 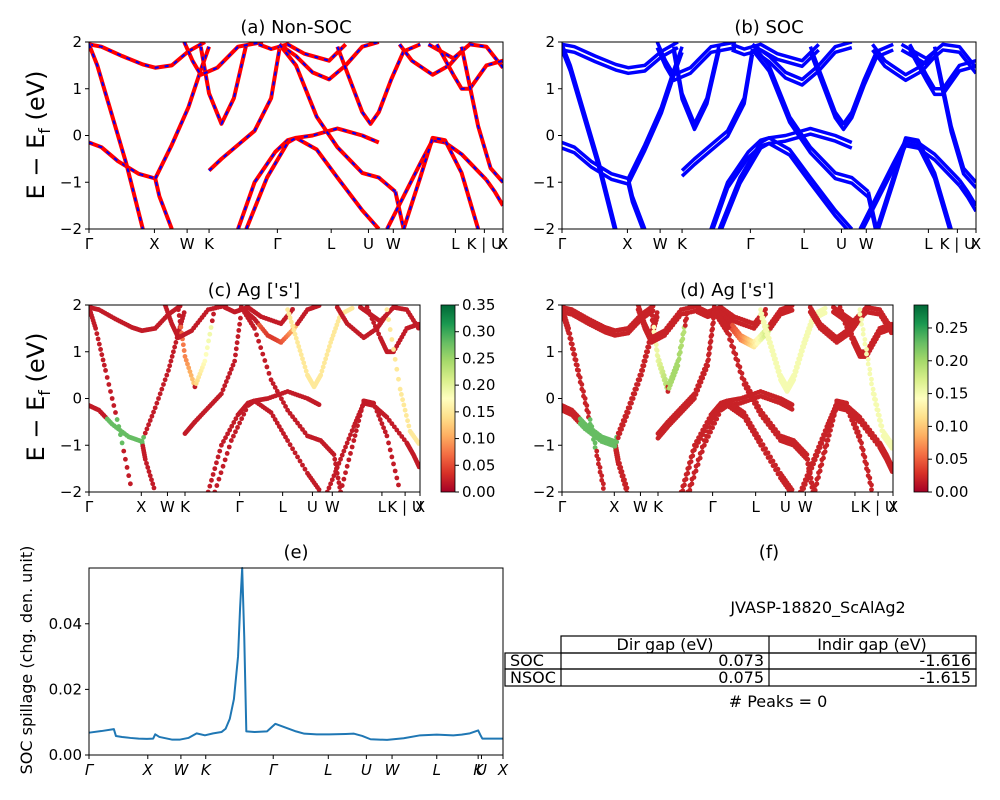 I want to click on panel-d-xtick-label: Γ, so click(x=562, y=507).